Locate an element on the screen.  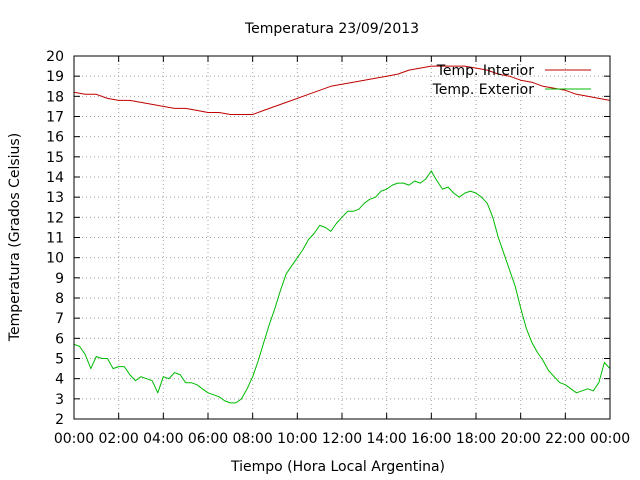
y-tick-label: 9 is located at coordinates (59, 279).